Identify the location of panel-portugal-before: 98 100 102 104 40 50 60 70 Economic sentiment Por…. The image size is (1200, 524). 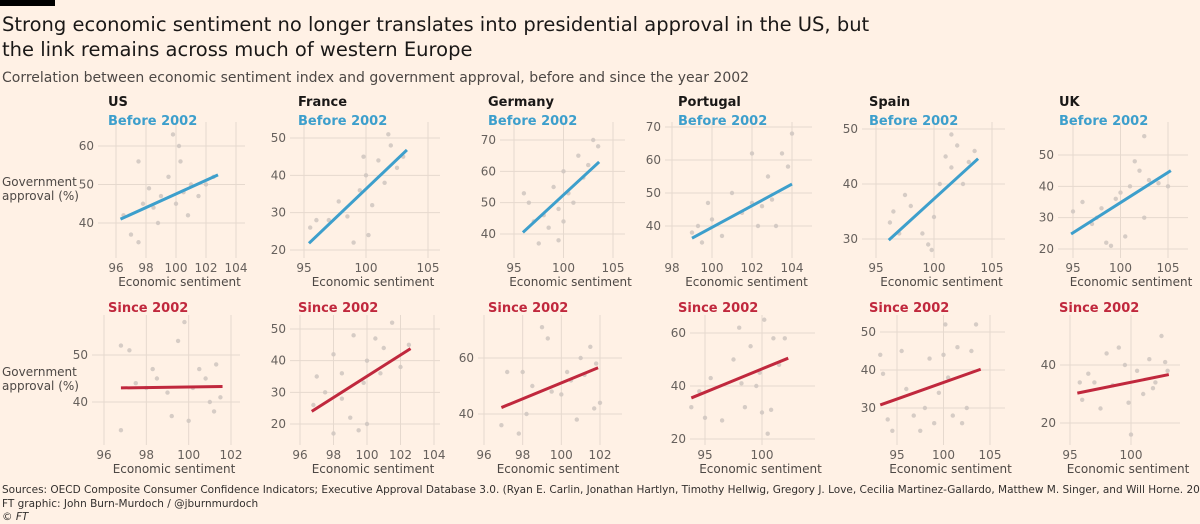
(729, 192).